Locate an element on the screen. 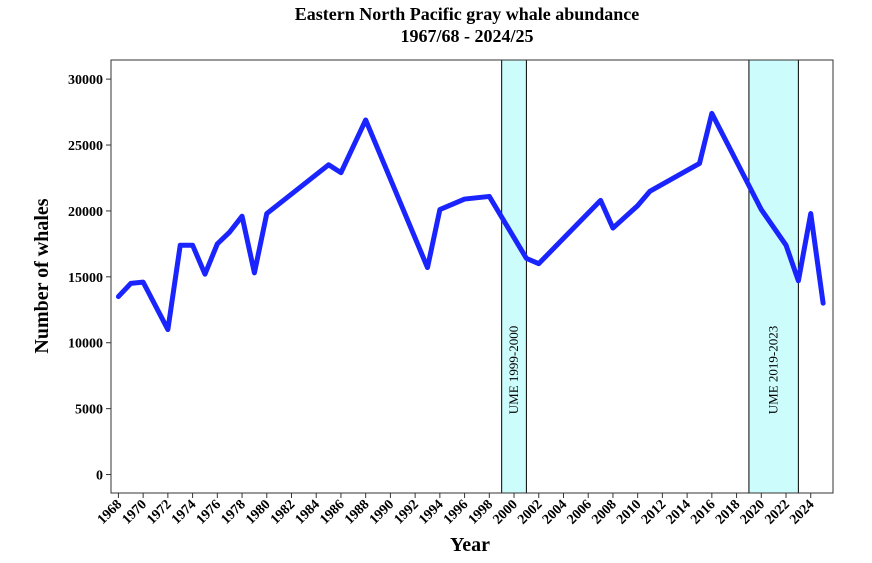 The image size is (872, 563). x-tick-label: 2020 is located at coordinates (753, 512).